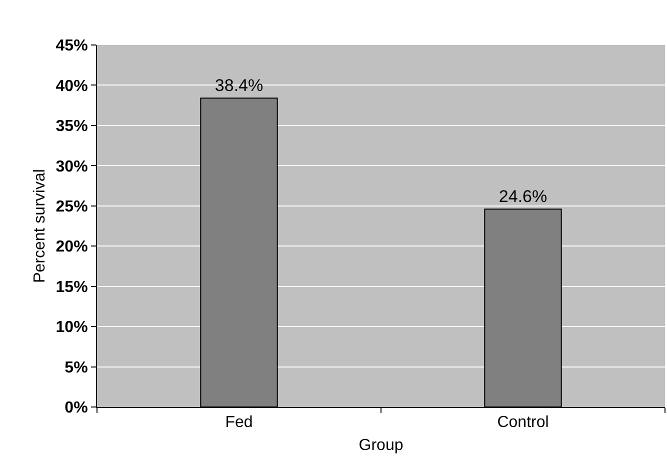 This screenshot has width=667, height=468. Describe the element at coordinates (72, 86) in the screenshot. I see `y-tick-label: 40%` at that location.